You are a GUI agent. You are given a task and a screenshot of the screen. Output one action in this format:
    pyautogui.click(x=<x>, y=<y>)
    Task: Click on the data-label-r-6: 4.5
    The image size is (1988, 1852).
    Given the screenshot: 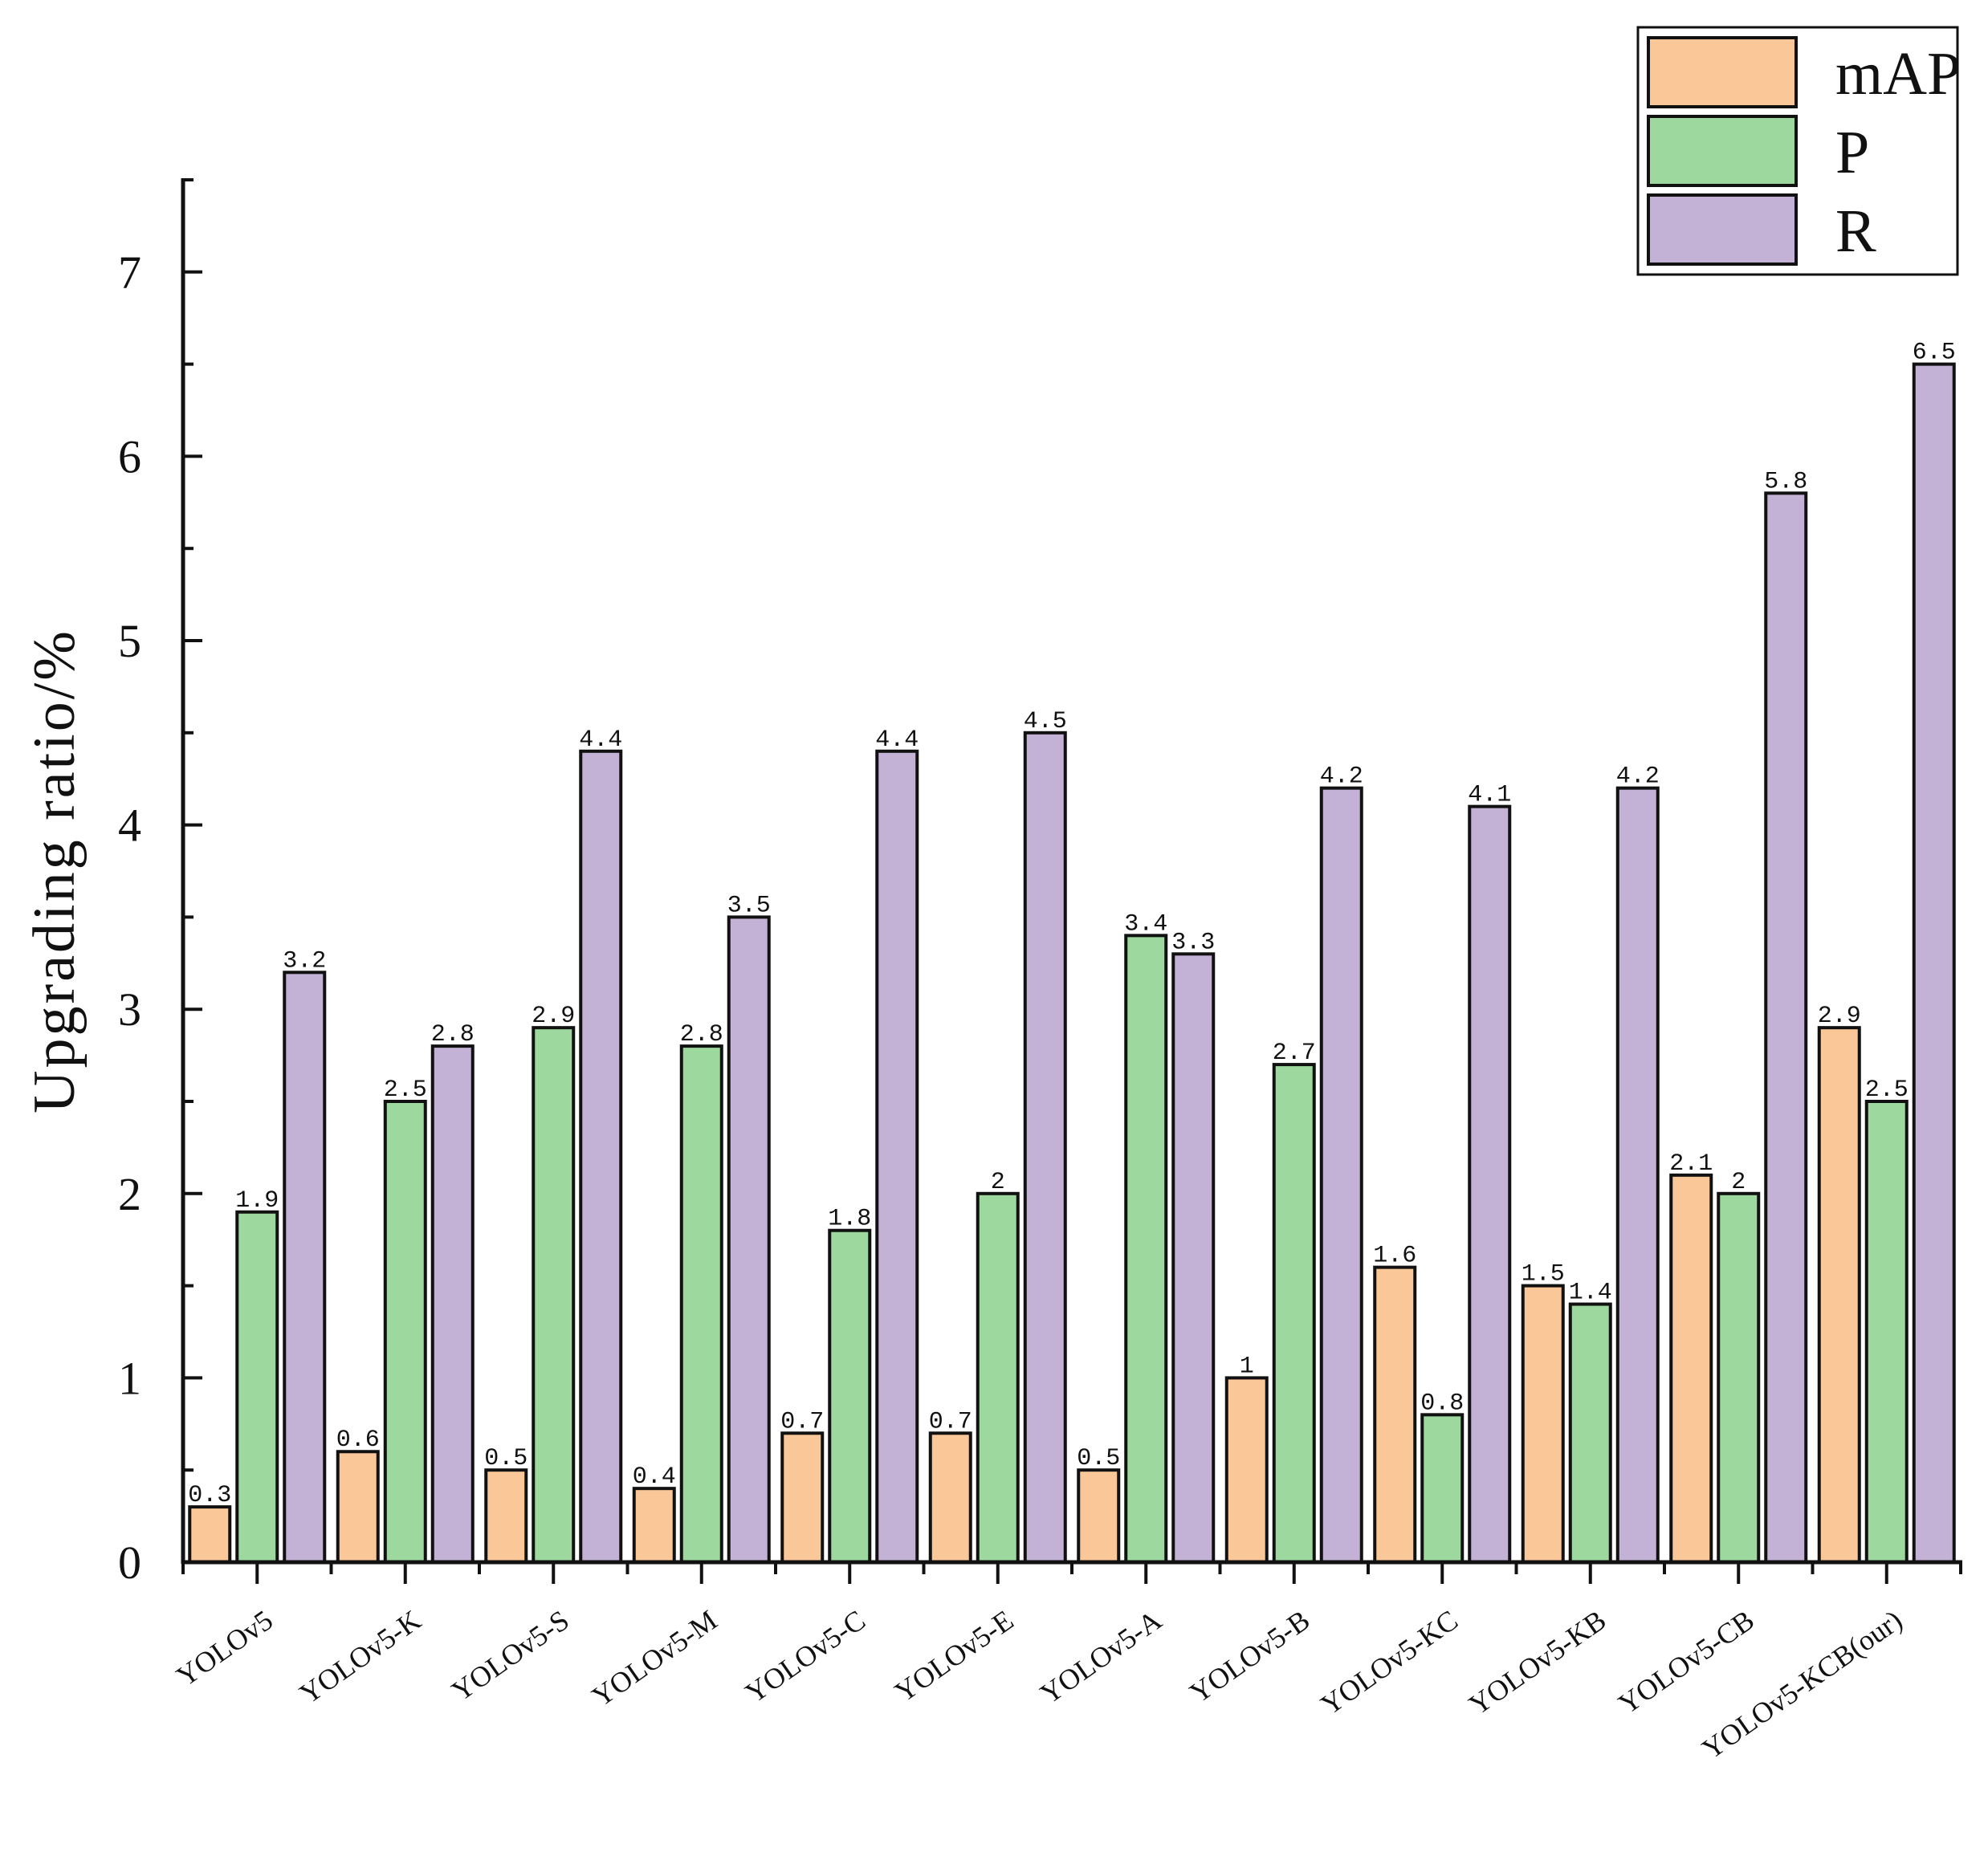 What is the action you would take?
    pyautogui.click(x=1045, y=721)
    